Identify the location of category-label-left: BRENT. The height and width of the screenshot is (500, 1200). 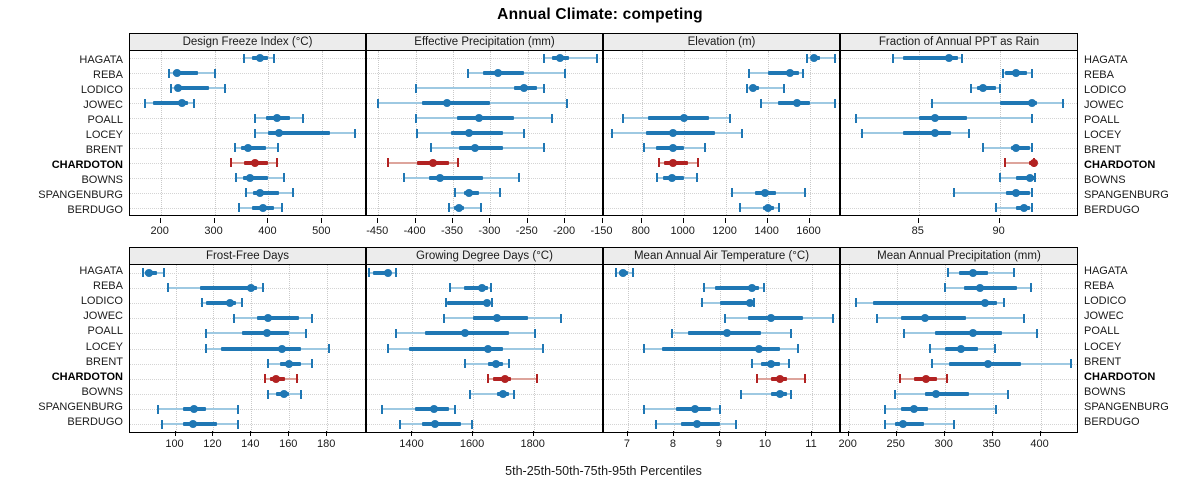
(104, 149).